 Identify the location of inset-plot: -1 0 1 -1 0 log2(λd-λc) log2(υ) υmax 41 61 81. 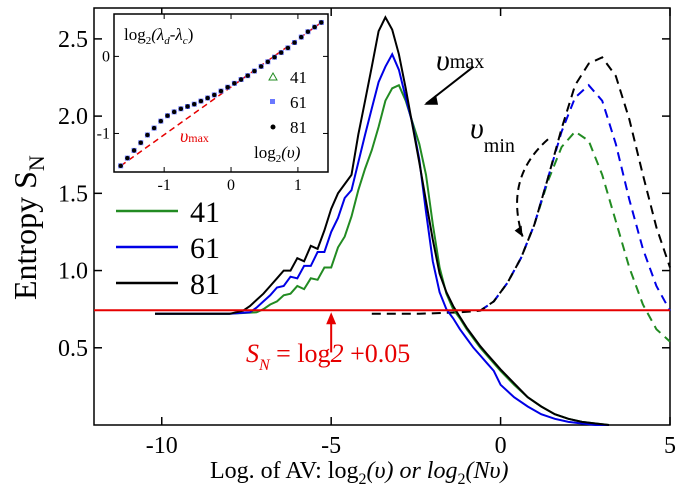
(213, 103).